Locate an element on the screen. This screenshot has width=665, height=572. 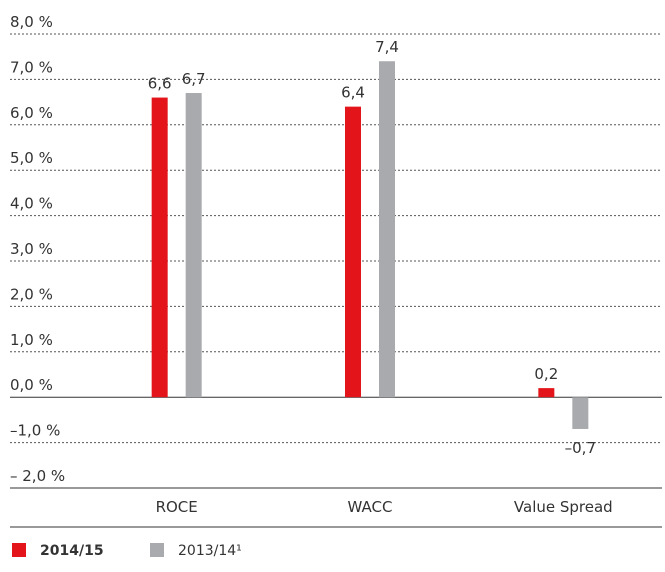
legend-label: 2014/15 is located at coordinates (72, 551).